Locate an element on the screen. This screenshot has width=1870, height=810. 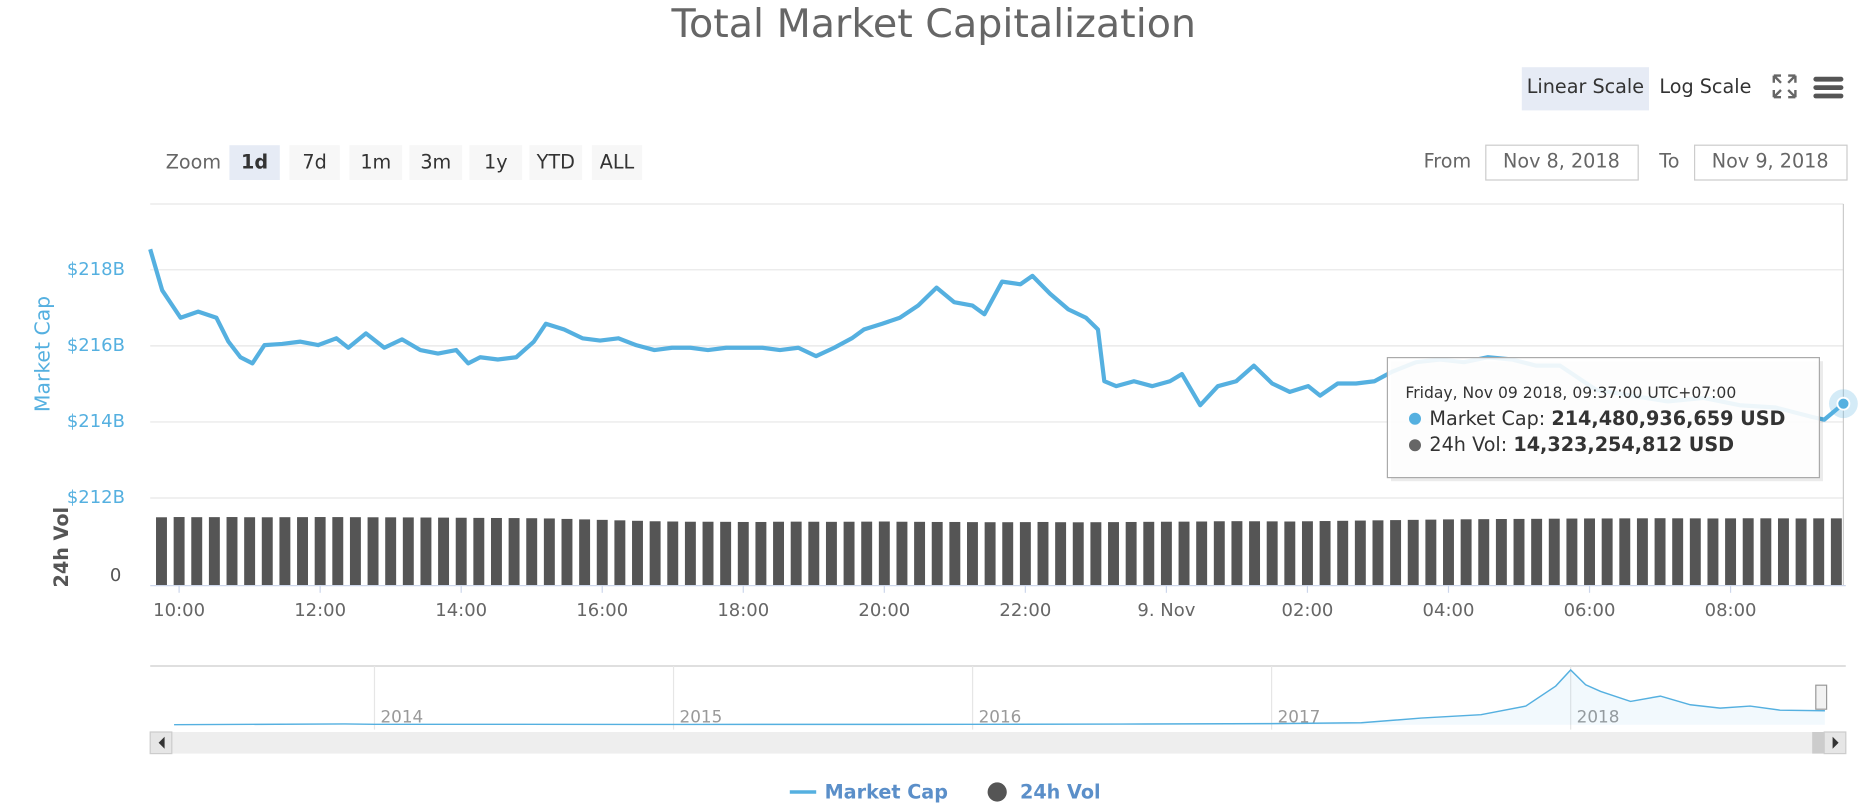
to-input is located at coordinates (1771, 162).